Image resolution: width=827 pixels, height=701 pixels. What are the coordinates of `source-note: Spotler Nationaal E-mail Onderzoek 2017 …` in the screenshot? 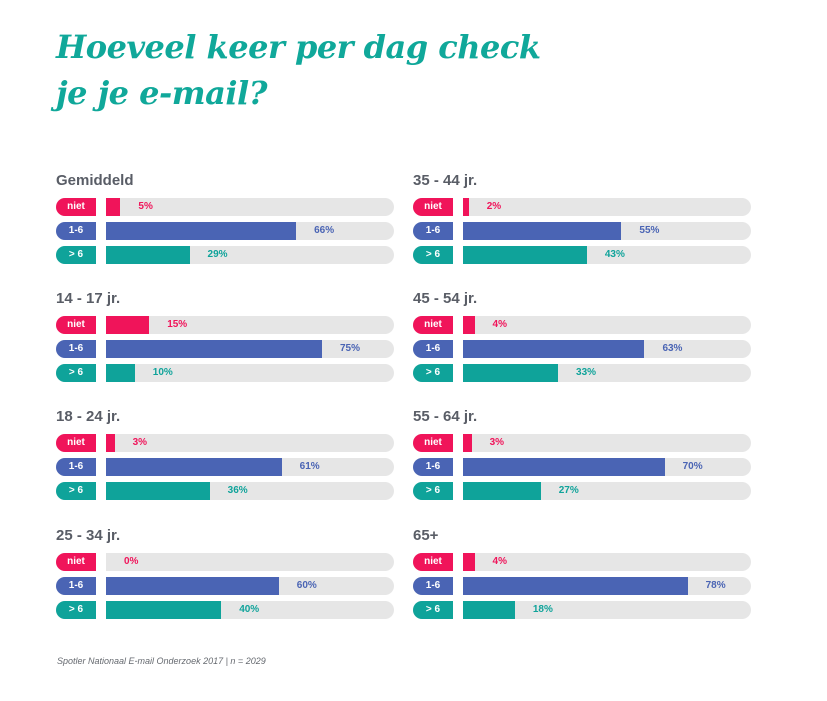 It's located at (161, 661).